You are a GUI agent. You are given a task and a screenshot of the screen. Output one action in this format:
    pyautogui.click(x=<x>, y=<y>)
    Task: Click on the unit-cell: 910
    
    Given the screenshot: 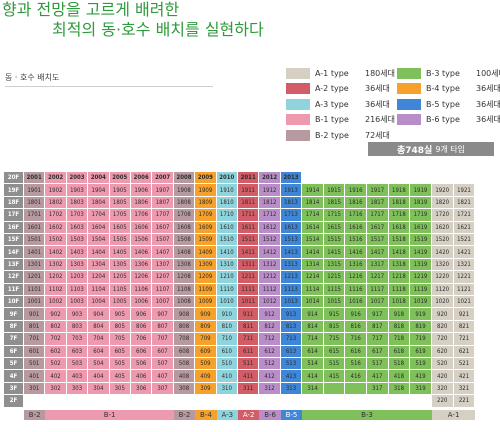 What is the action you would take?
    pyautogui.click(x=227, y=314)
    